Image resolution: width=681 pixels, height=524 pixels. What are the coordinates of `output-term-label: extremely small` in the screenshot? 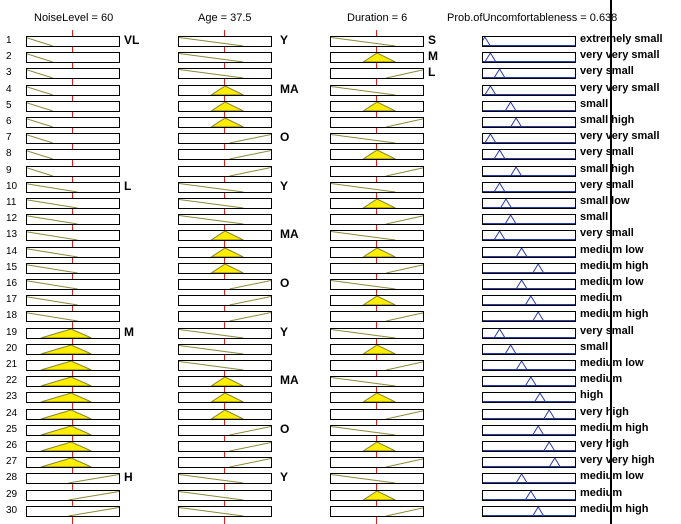 It's located at (621, 39).